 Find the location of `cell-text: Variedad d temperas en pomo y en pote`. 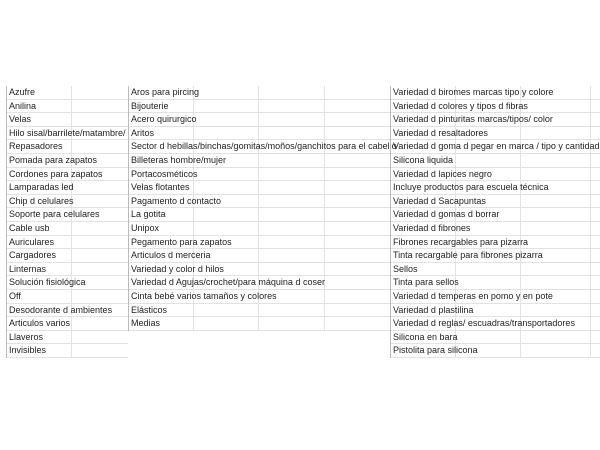

cell-text: Variedad d temperas en pomo y en pote is located at coordinates (473, 295).